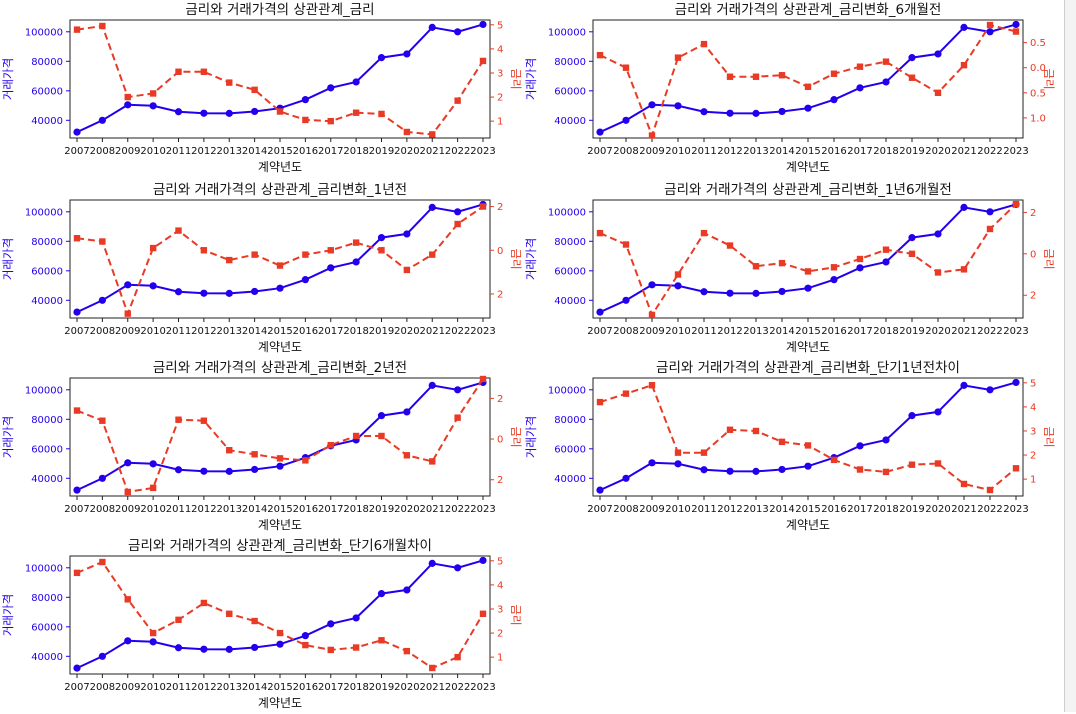 Image resolution: width=1076 pixels, height=714 pixels. Describe the element at coordinates (808, 10) in the screenshot. I see `chart-title: 금리와 거래가격의 상관관계_금리변화_6개월전` at that location.